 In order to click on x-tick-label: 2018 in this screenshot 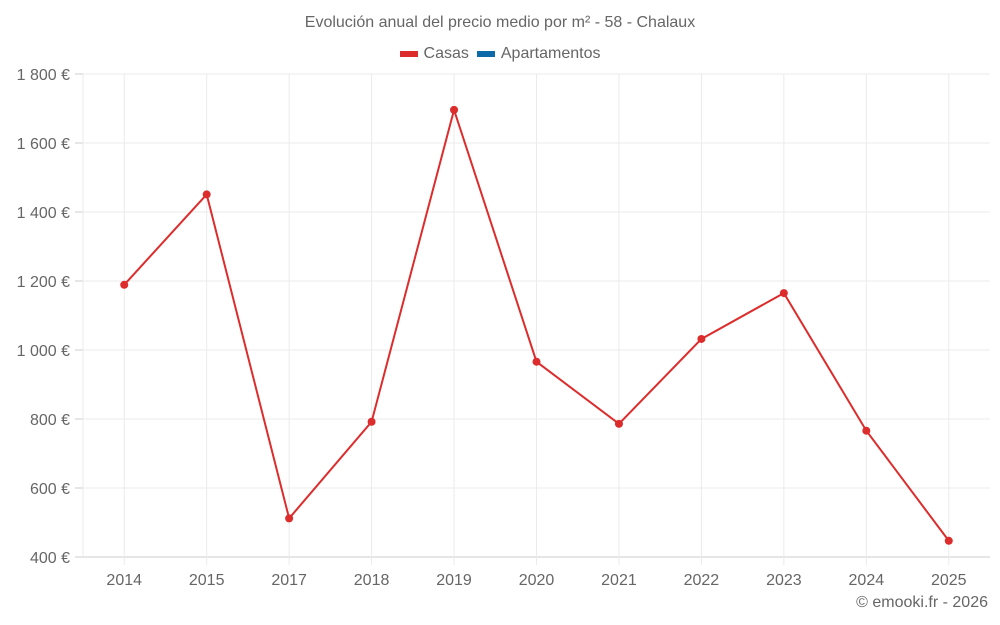, I will do `click(372, 580)`.